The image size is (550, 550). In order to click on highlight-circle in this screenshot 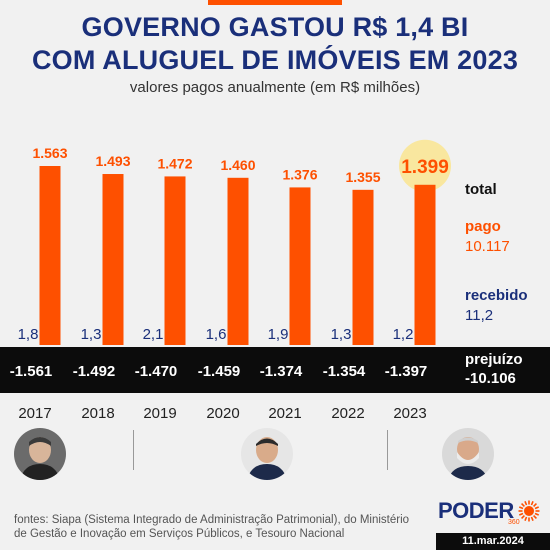, I will do `click(425, 165)`.